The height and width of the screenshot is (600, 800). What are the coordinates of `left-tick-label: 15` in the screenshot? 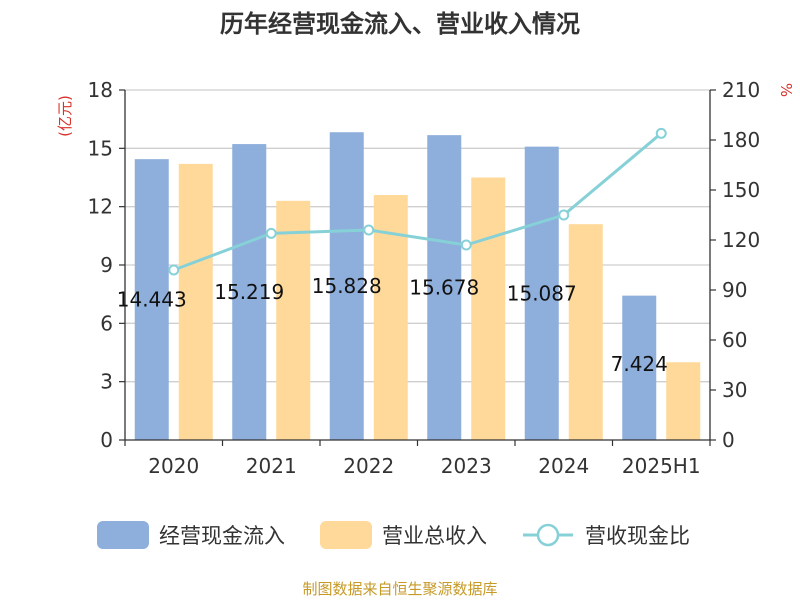 It's located at (100, 148).